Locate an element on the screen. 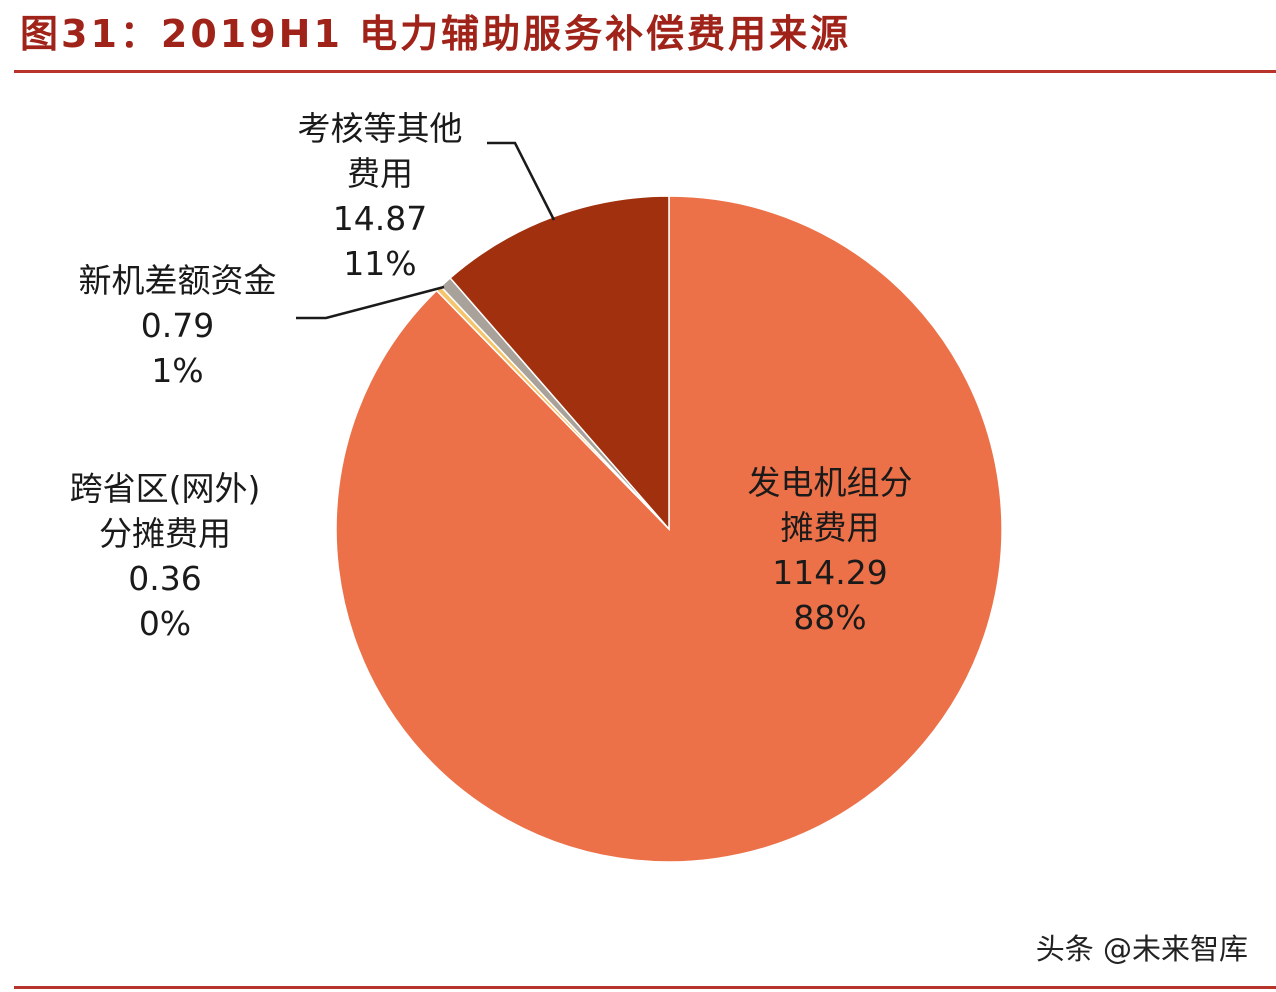  slice-value: 0.79 is located at coordinates (177, 325).